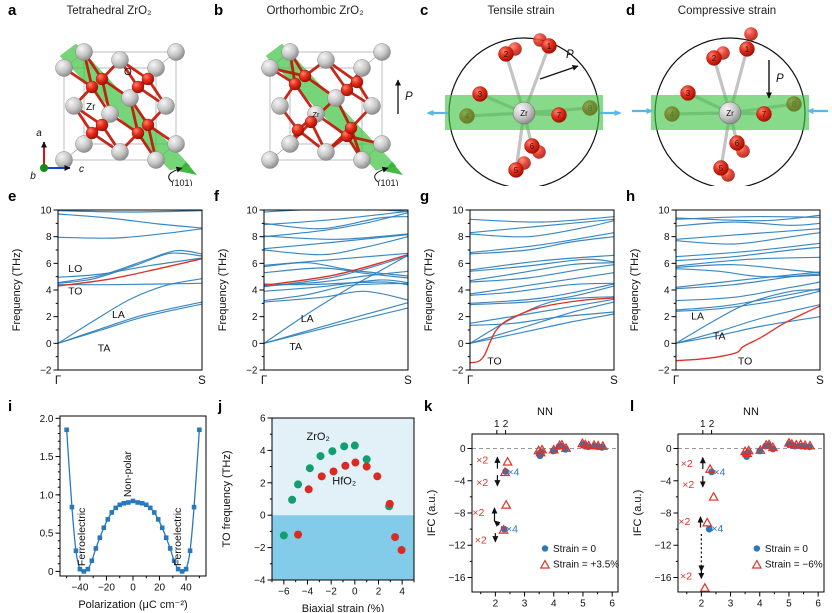 This screenshot has width=832, height=613. What do you see at coordinates (666, 514) in the screenshot?
I see `svg-text: −8` at bounding box center [666, 514].